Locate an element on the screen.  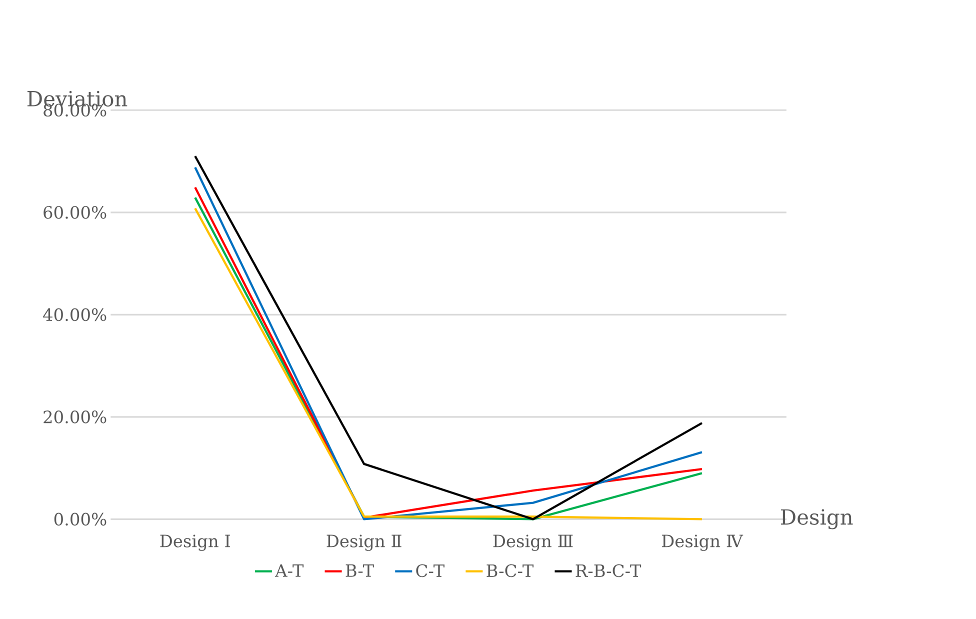
legend-label: R-B-C-T is located at coordinates (609, 571).